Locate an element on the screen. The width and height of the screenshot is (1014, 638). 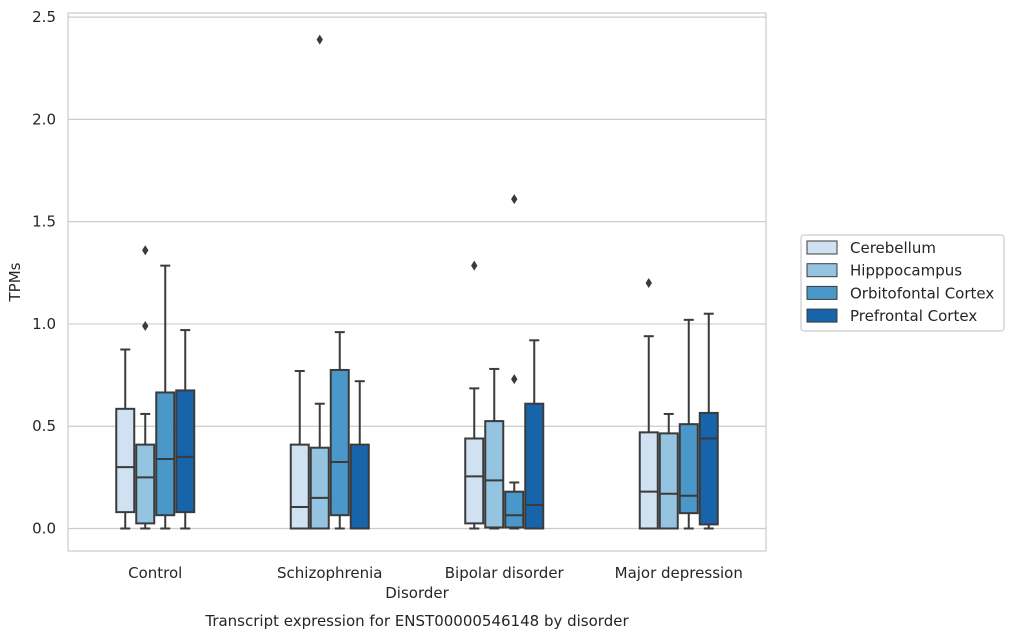
y-axis-label: TPMs is located at coordinates (15, 282).